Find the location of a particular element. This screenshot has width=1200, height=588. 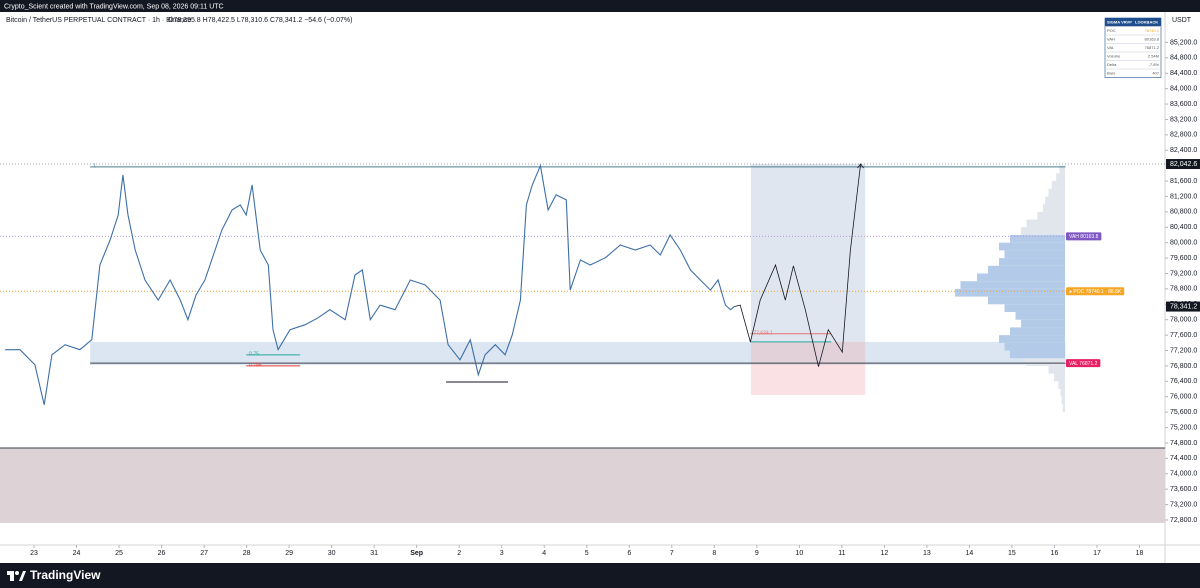

y-tick-label: 77,200.0 is located at coordinates (1183, 350).